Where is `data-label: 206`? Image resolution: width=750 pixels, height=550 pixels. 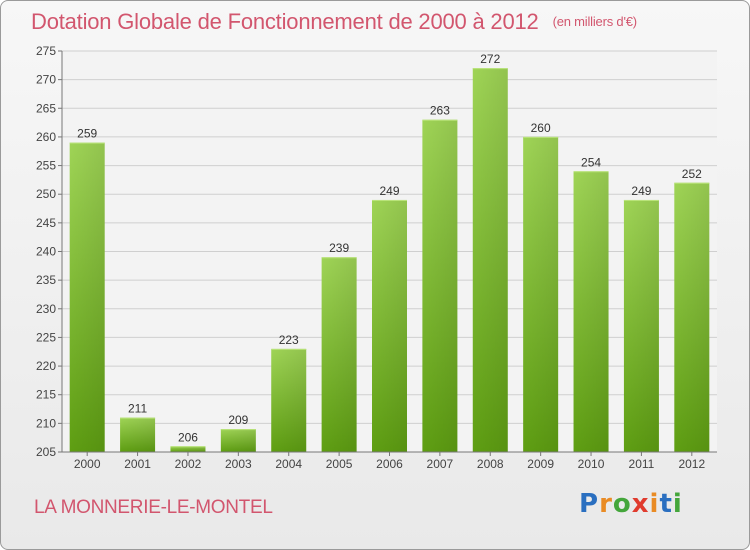
data-label: 206 is located at coordinates (188, 437).